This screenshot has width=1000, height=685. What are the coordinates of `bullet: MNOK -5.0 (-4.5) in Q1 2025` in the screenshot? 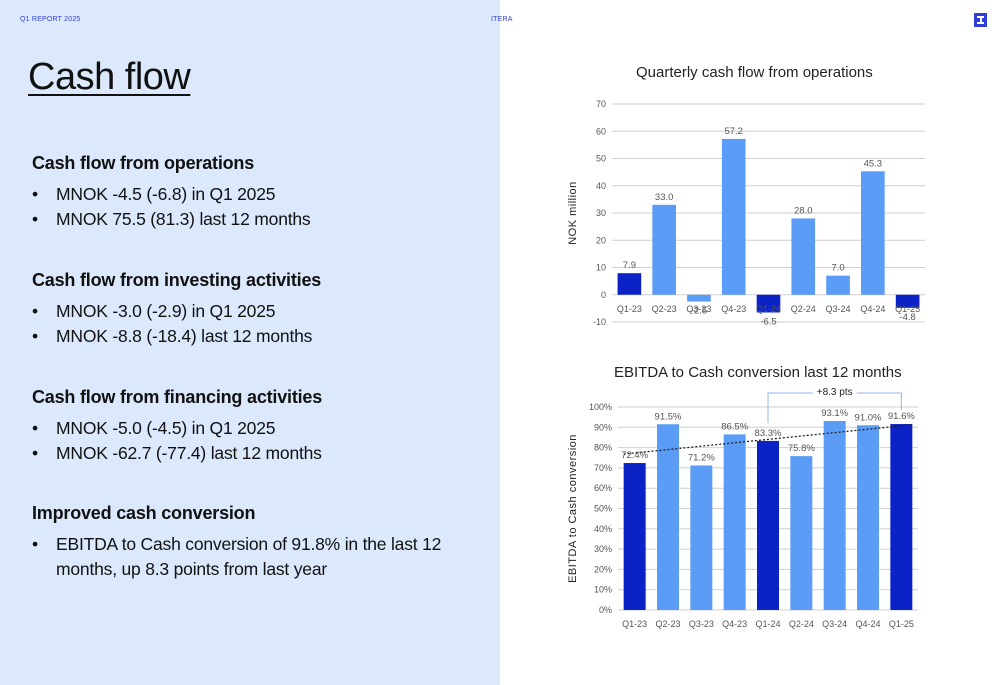 It's located at (252, 428).